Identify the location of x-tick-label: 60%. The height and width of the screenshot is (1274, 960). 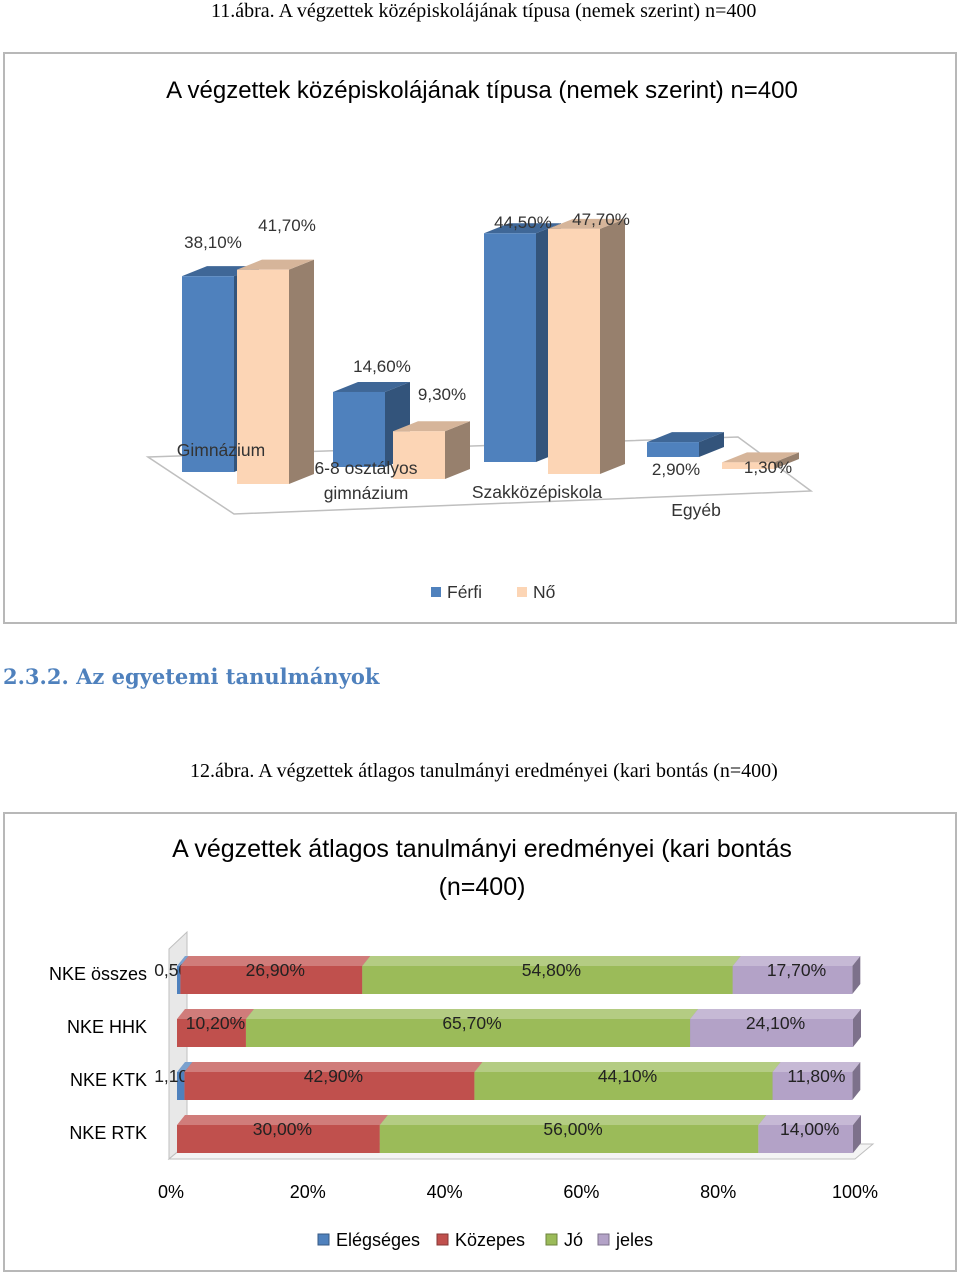
(581, 1192).